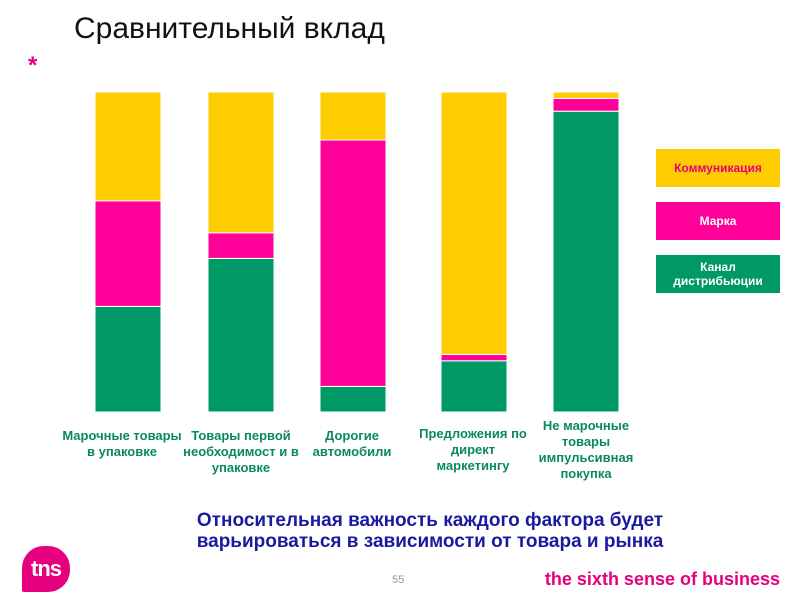  What do you see at coordinates (586, 449) in the screenshot?
I see `category-label: Не марочные товары импульсивная покупка` at bounding box center [586, 449].